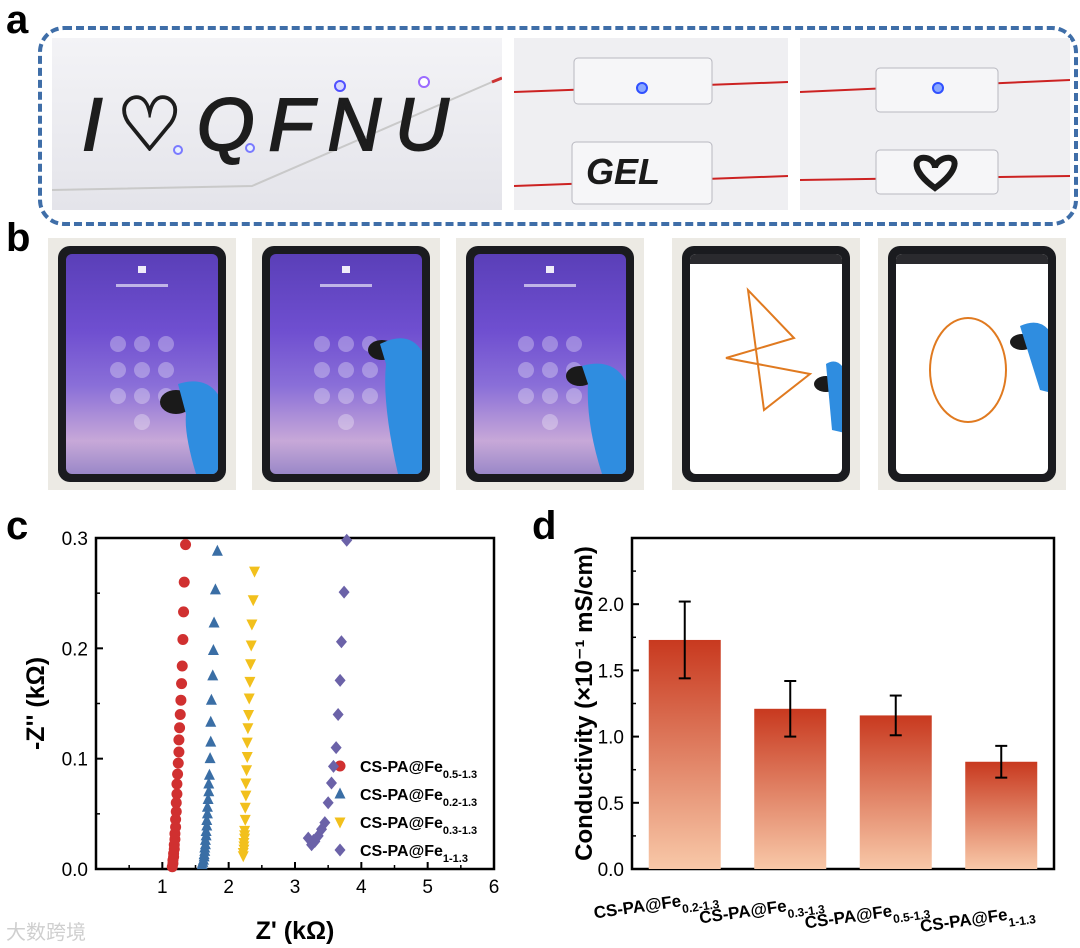  What do you see at coordinates (651, 131) in the screenshot?
I see `gel-slide-circuit: GEL` at bounding box center [651, 131].